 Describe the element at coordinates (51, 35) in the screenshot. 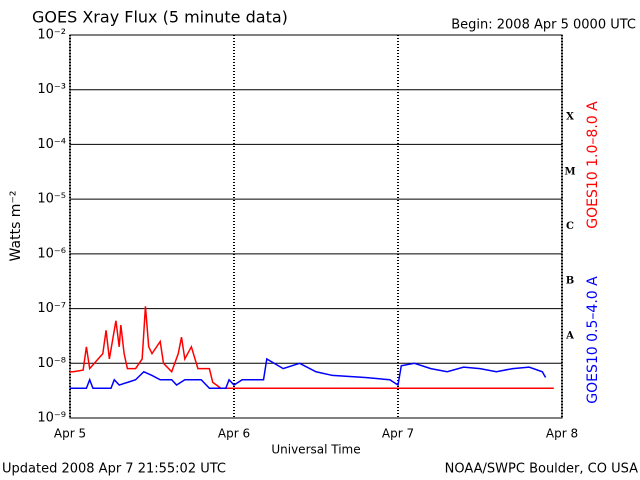

I see `y-tick-label: 10⁻²` at that location.